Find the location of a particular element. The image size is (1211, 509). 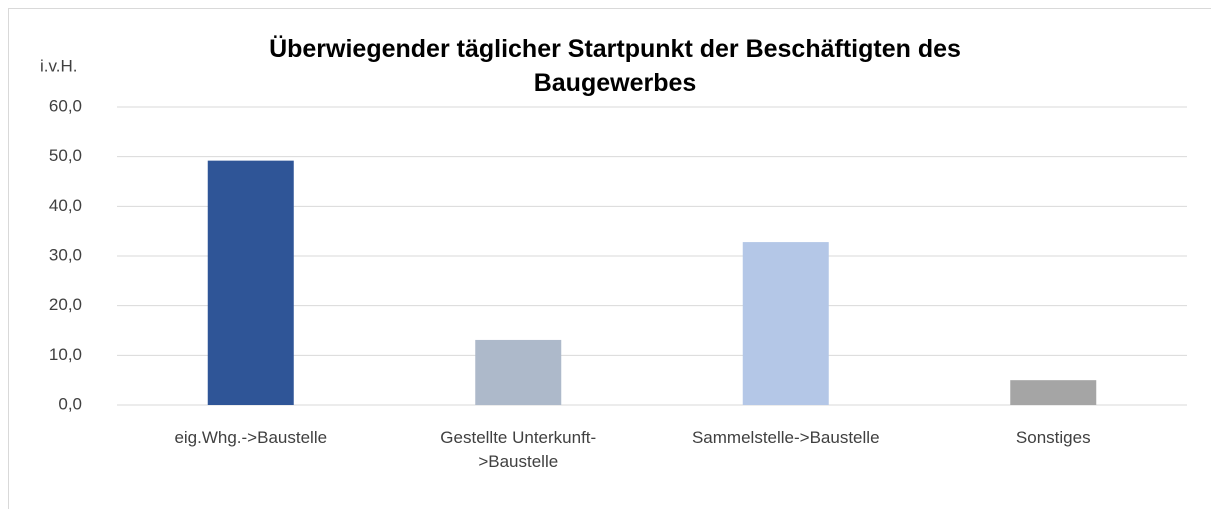

y-tick-label: 10,0 is located at coordinates (65, 354).